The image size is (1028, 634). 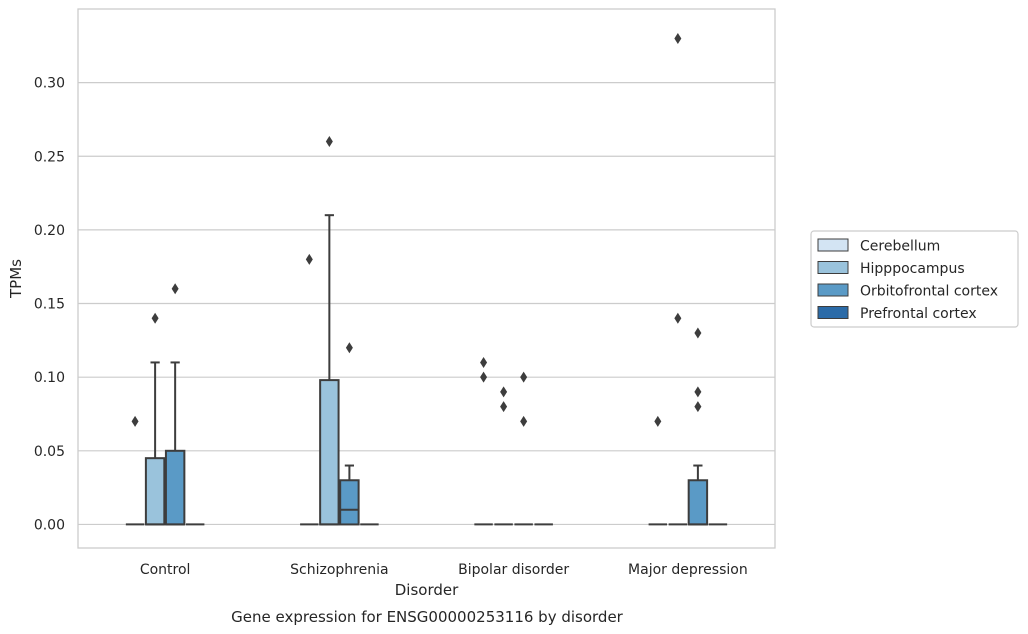 I want to click on x-tick-label: Schizophrenia, so click(x=339, y=570).